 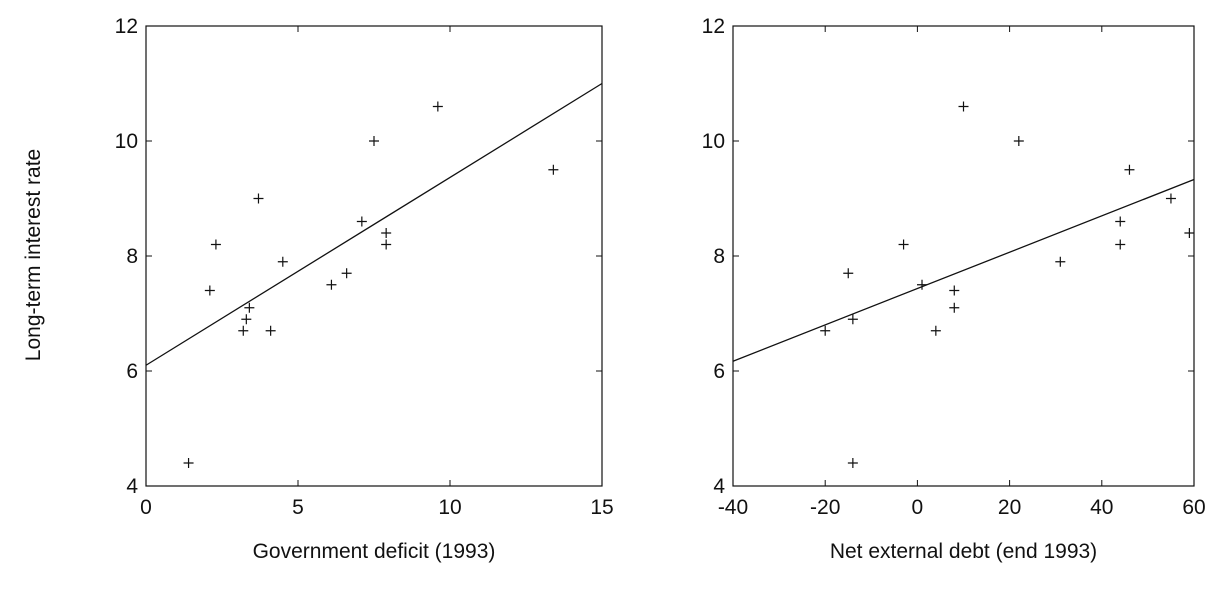 I want to click on plot1-y-tick-label: 12, so click(x=126, y=26).